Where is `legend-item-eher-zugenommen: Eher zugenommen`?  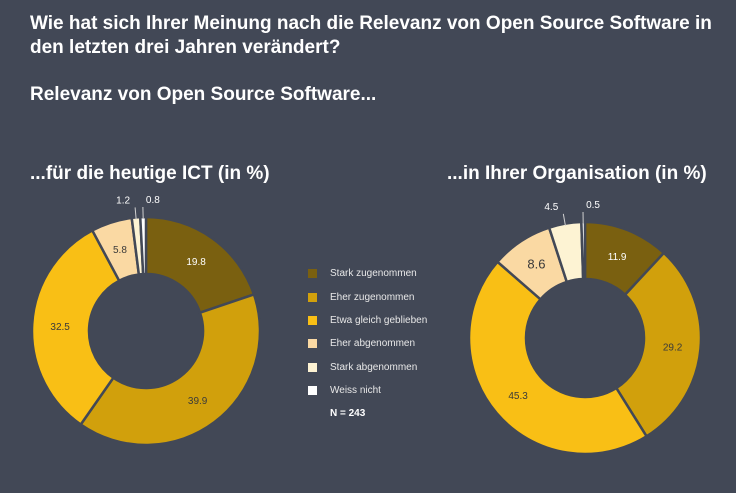
legend-item-eher-zugenommen: Eher zugenommen is located at coordinates (367, 296).